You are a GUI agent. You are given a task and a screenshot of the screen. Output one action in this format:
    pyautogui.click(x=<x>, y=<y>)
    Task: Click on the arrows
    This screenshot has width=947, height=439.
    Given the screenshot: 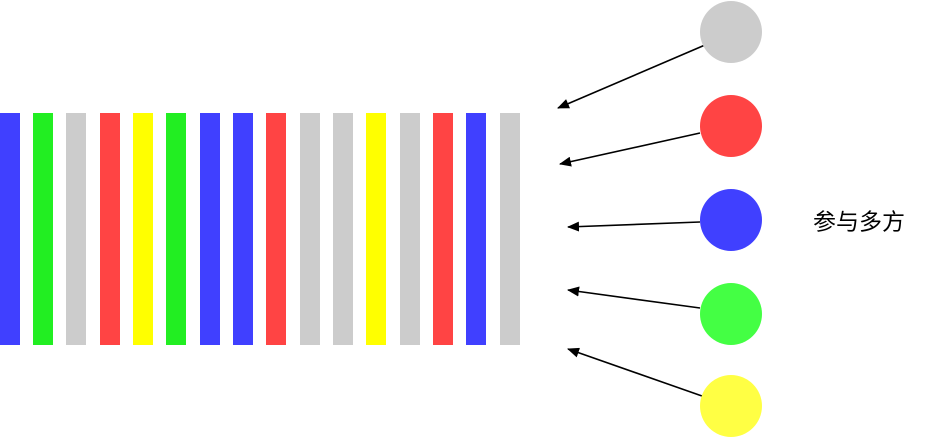 What is the action you would take?
    pyautogui.click(x=631, y=220)
    